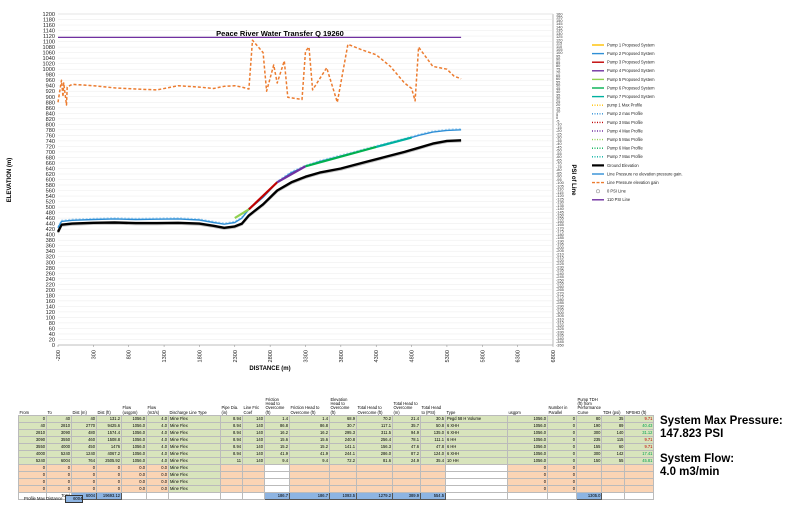 This screenshot has width=800, height=517. I want to click on table-cell: 35.7, so click(406, 426).